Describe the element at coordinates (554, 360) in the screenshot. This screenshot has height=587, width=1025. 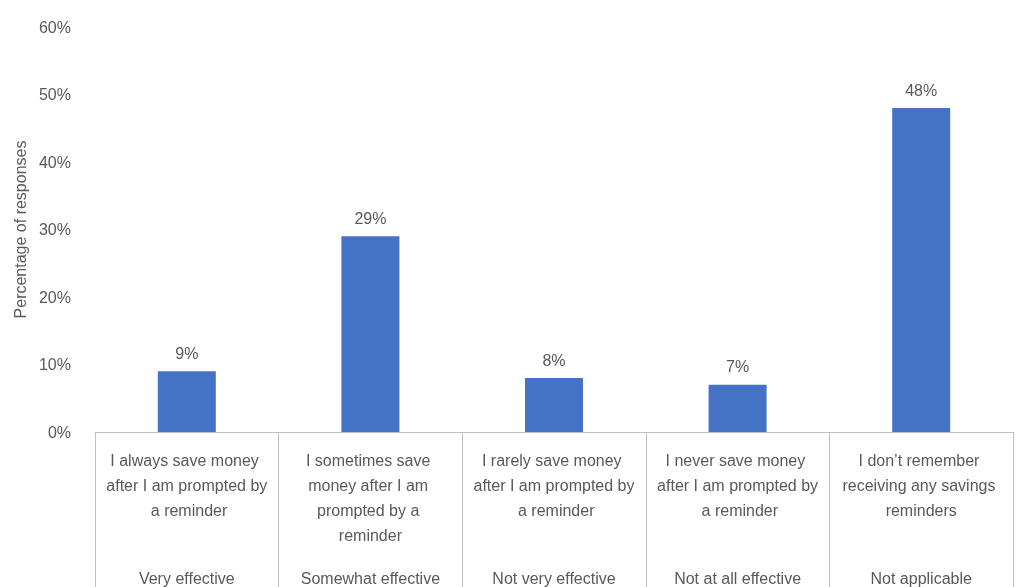
I see `data-label: 8%` at that location.